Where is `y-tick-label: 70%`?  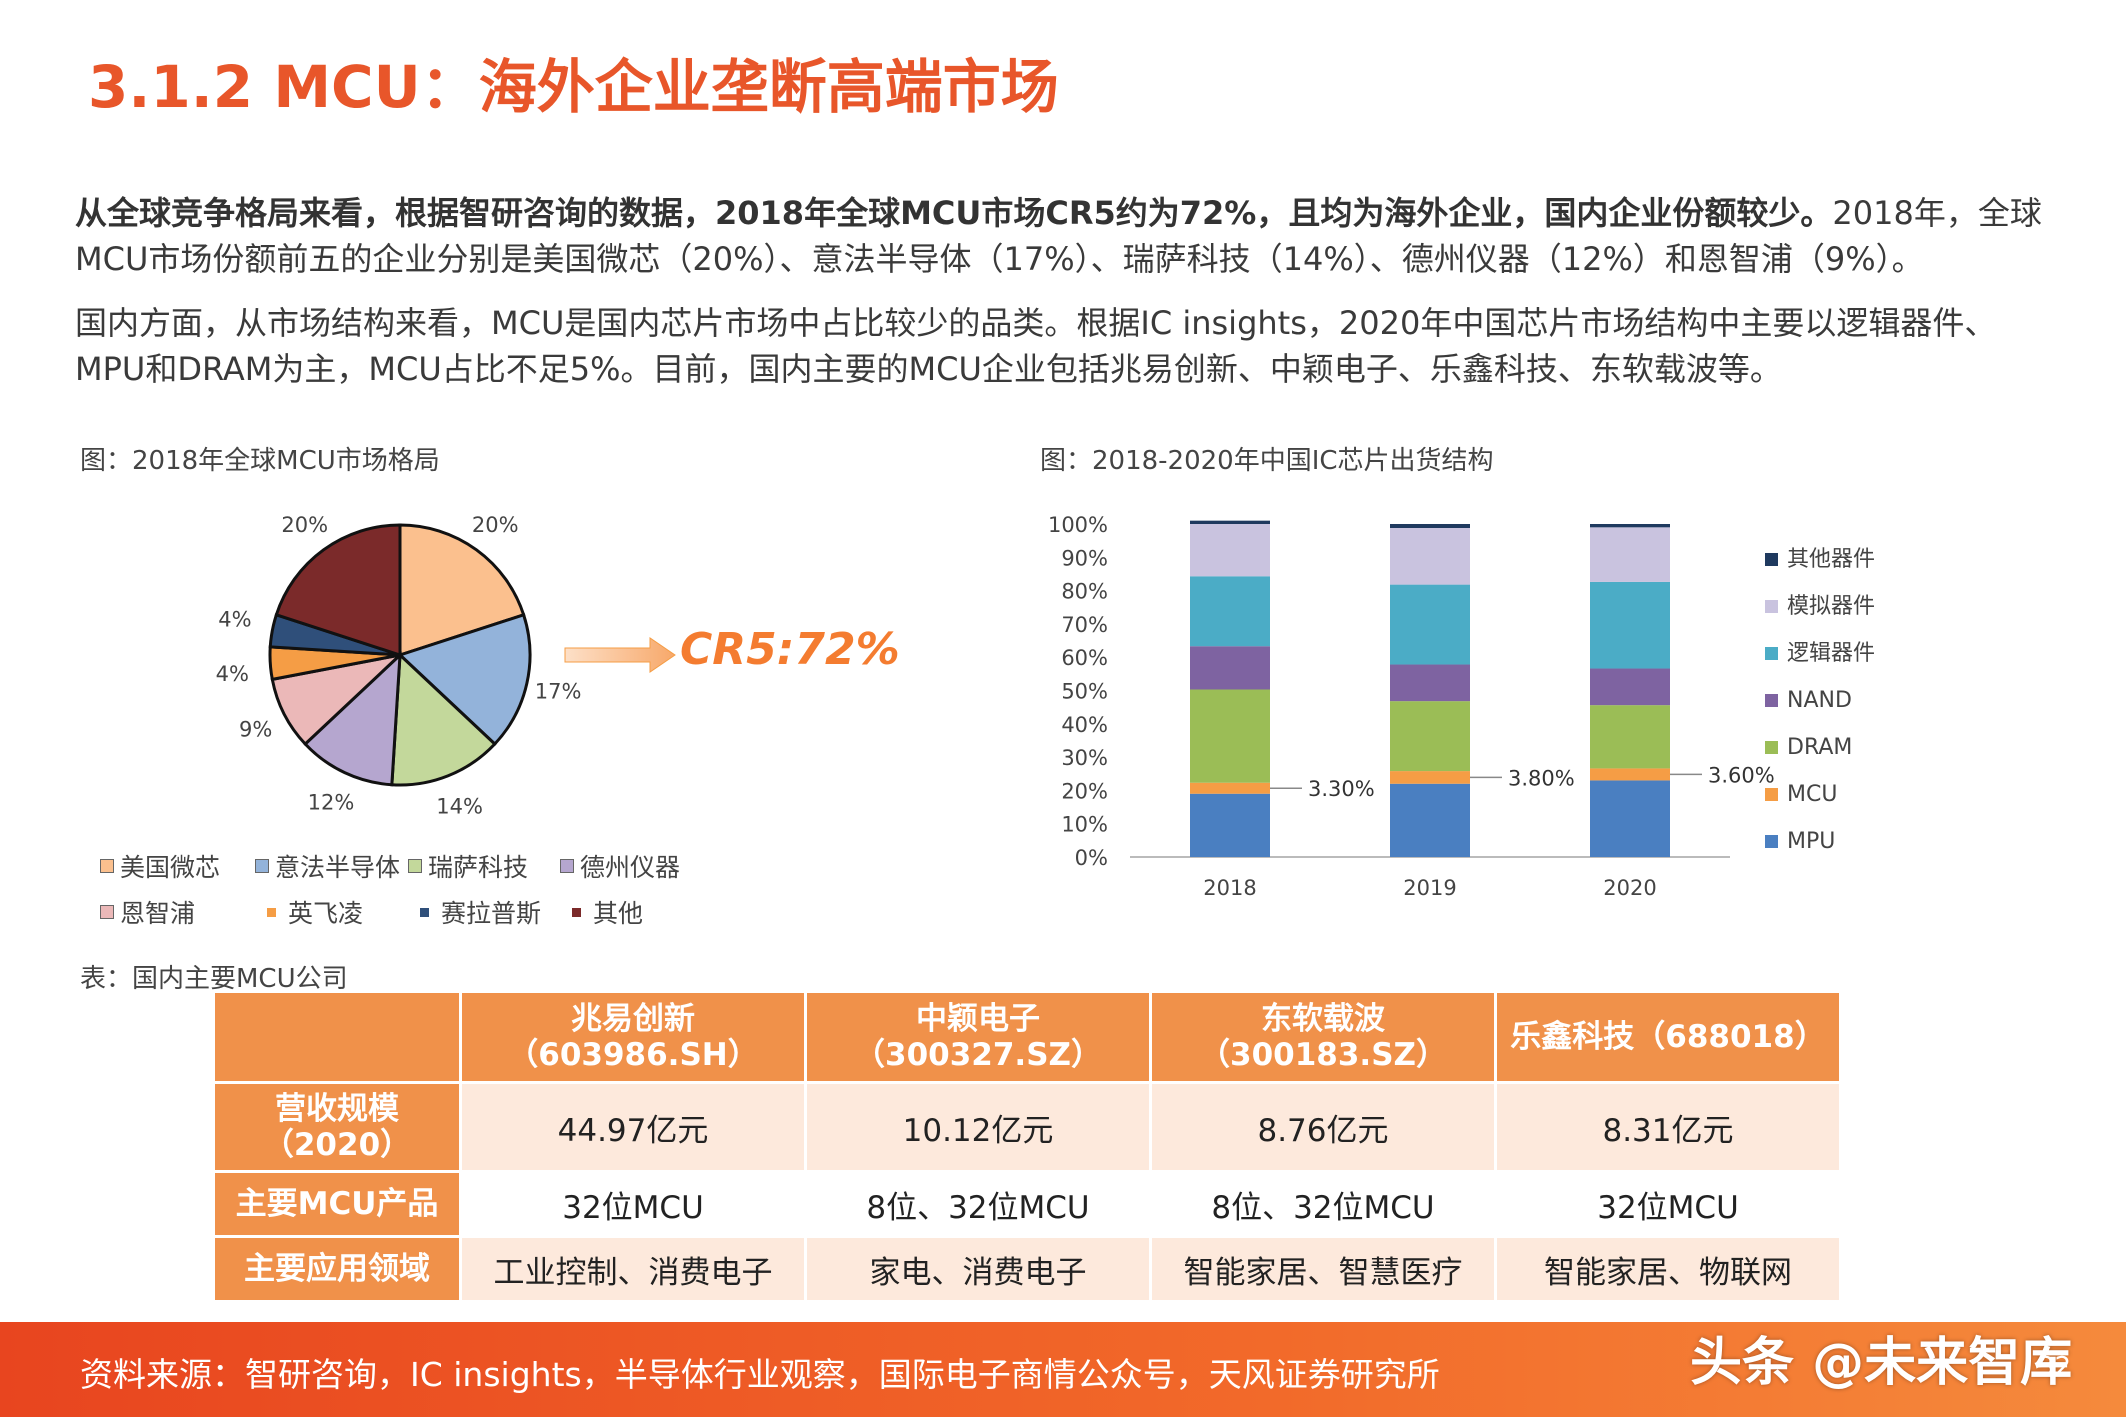
y-tick-label: 70% is located at coordinates (1084, 625).